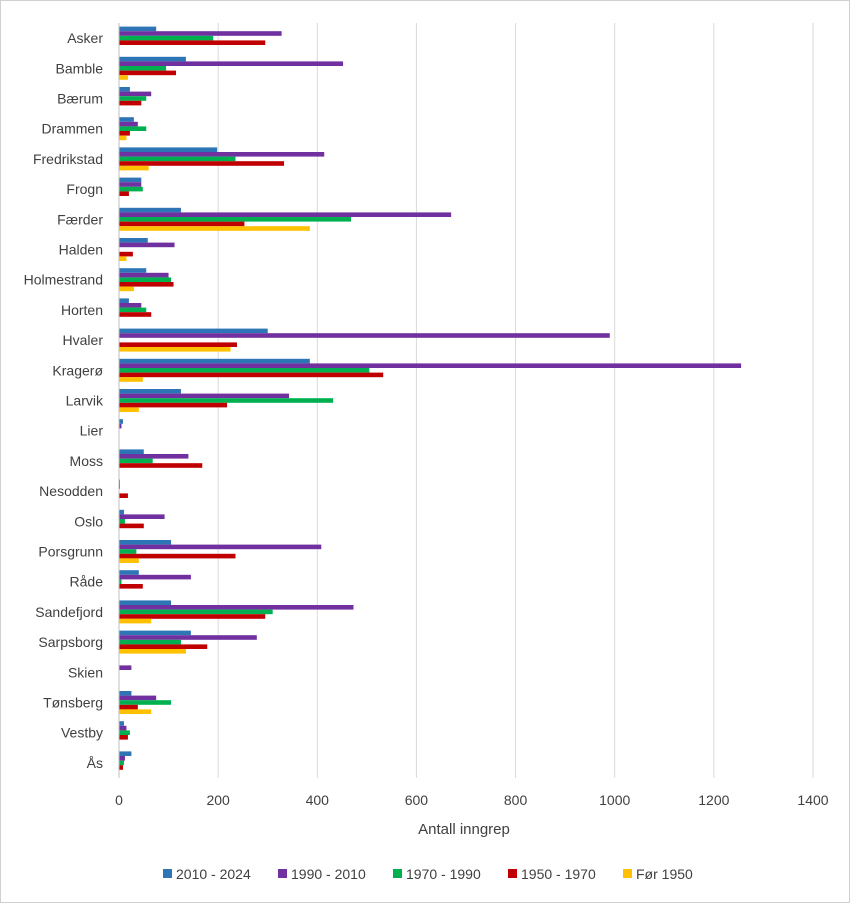  Describe the element at coordinates (214, 361) in the screenshot. I see `bar-kragerø-0` at that location.